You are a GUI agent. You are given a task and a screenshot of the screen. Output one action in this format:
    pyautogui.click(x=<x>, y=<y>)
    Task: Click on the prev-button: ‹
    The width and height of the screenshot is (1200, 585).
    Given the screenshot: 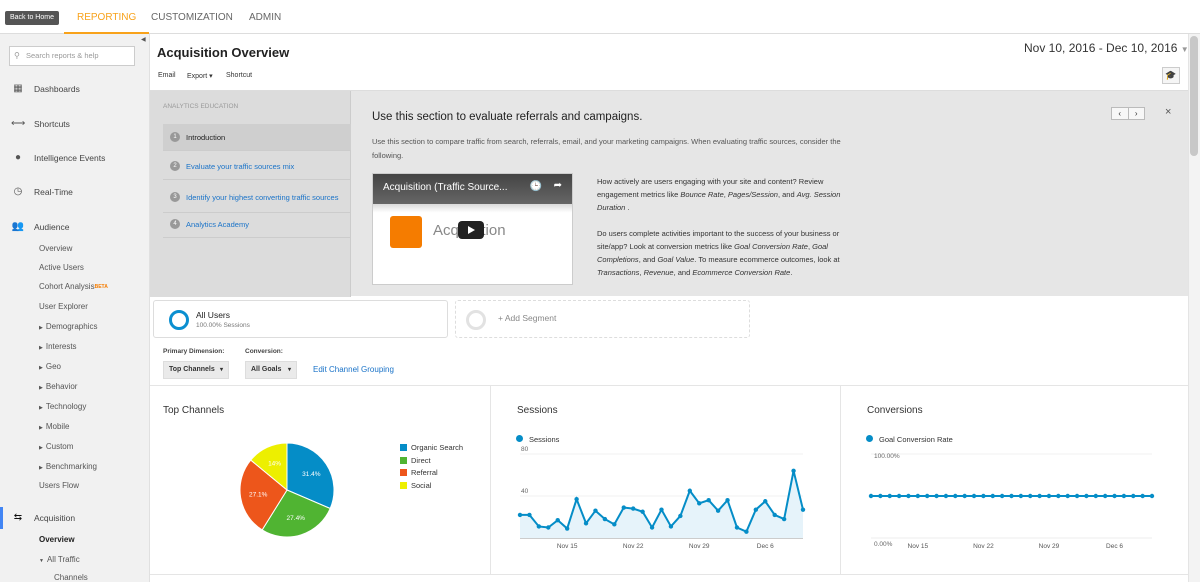 What is the action you would take?
    pyautogui.click(x=1120, y=113)
    